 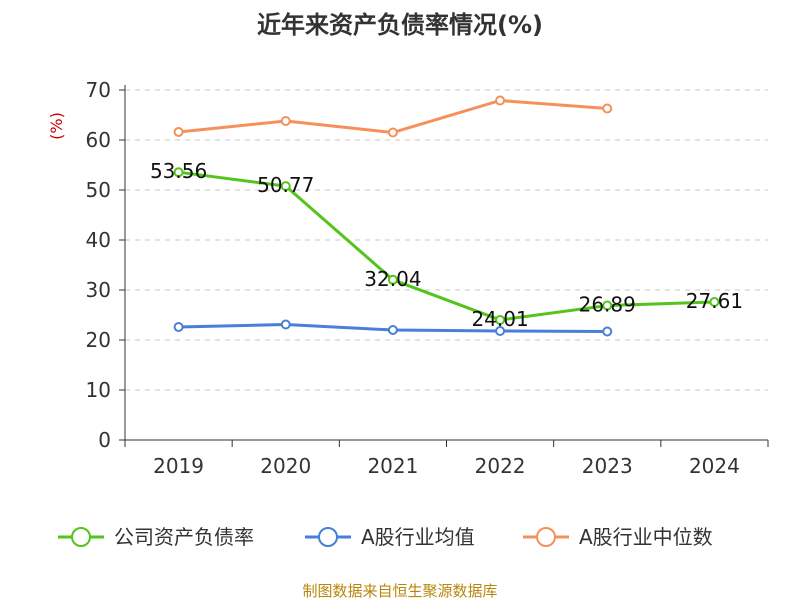 I want to click on y-tick-label: 60, so click(x=98, y=140).